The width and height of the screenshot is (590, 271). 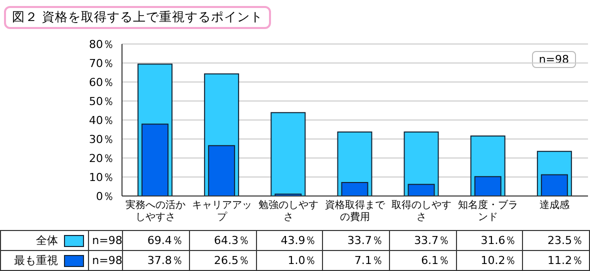 I want to click on y-tick-label: 50％, so click(x=101, y=101).